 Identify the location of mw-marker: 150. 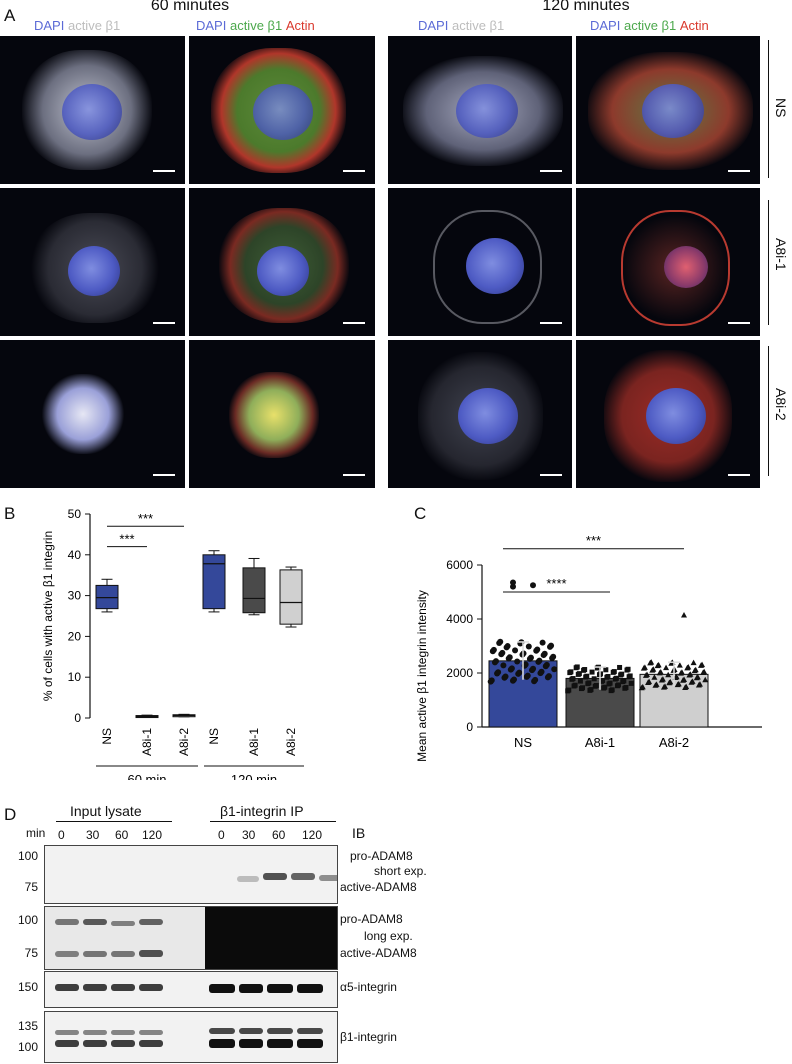
(27, 987).